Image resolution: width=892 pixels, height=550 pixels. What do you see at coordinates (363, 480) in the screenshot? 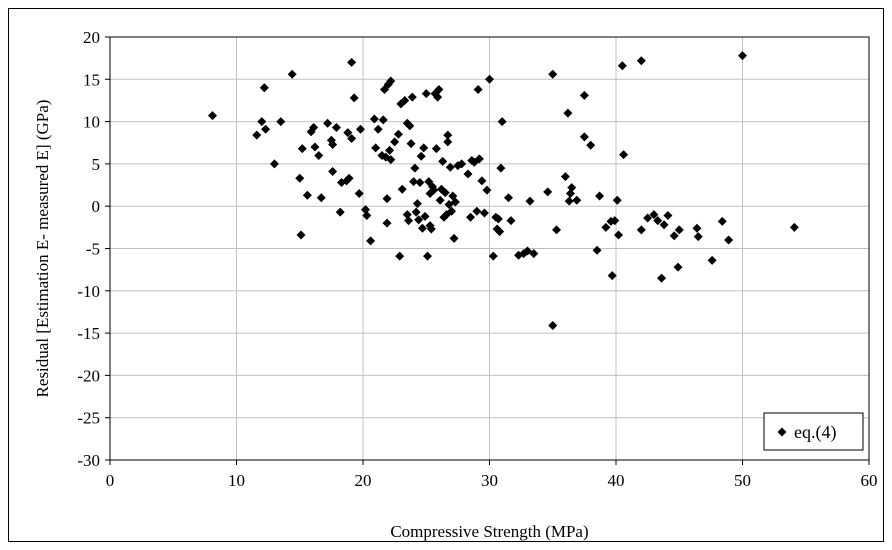
I see `x-tick-label: 20` at bounding box center [363, 480].